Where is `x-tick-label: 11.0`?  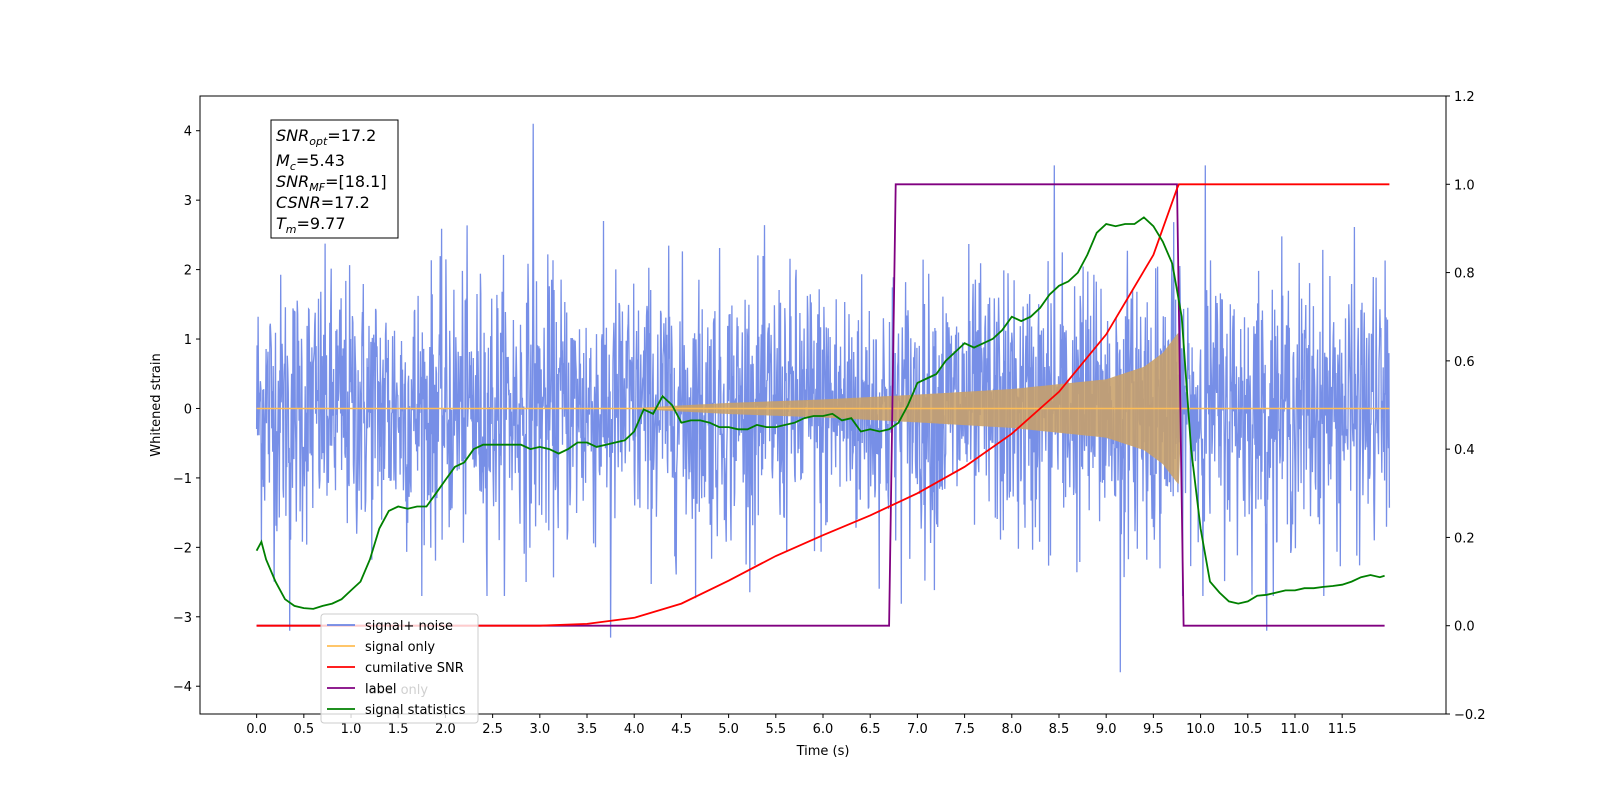 x-tick-label: 11.0 is located at coordinates (1294, 729).